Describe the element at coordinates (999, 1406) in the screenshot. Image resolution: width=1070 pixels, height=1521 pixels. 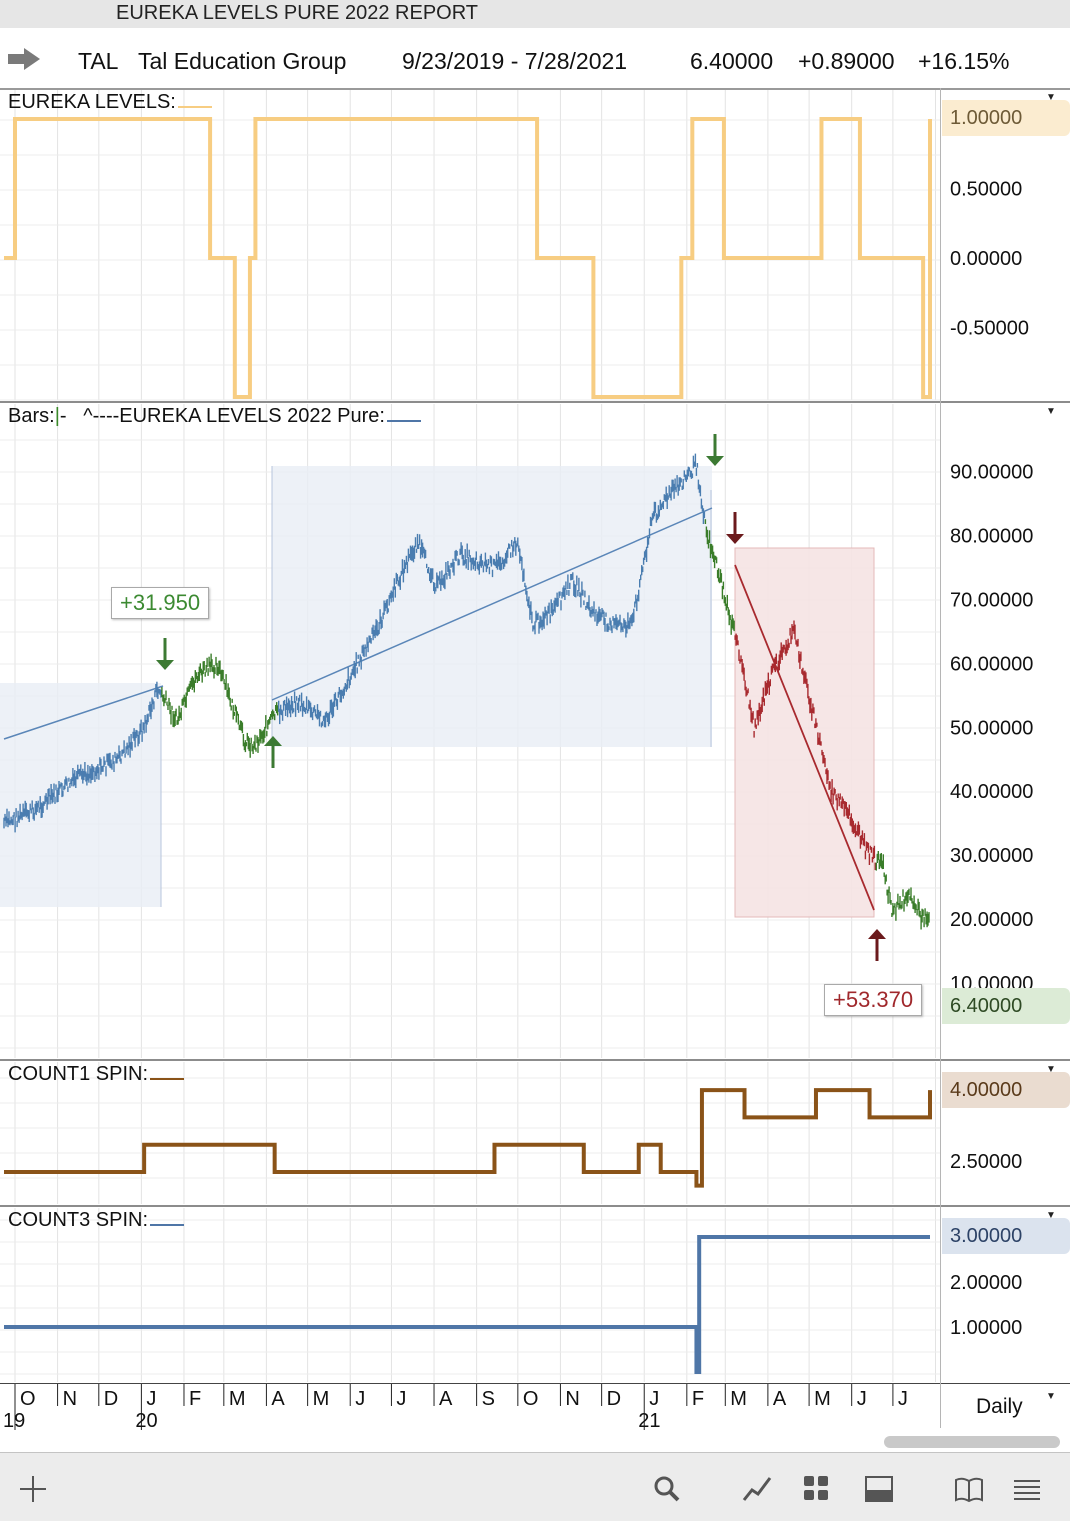
I see `interval-selector: Daily` at that location.